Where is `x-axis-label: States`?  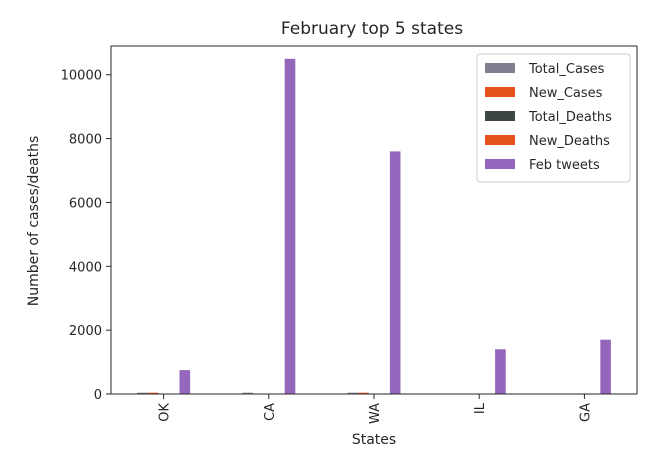
x-axis-label: States is located at coordinates (374, 440).